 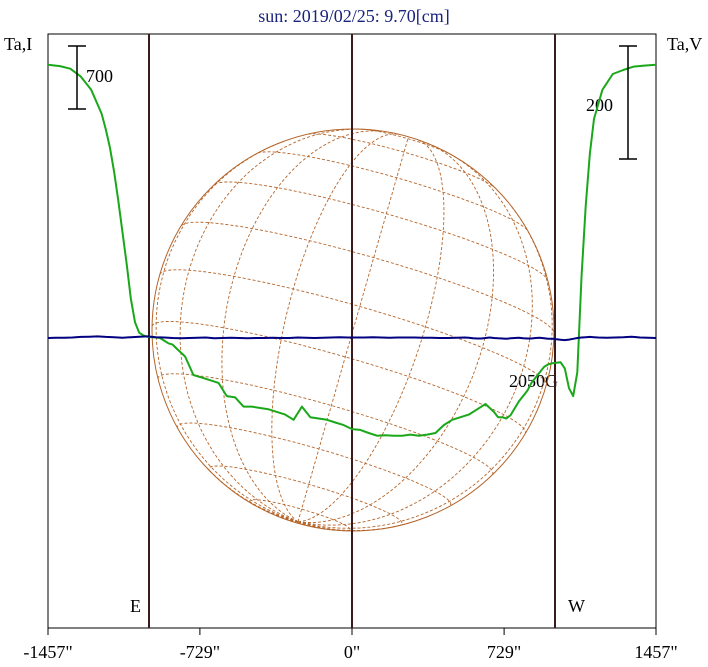 What do you see at coordinates (354, 16) in the screenshot?
I see `chart-title: sun: 2019/02/25: 9.70[cm]` at bounding box center [354, 16].